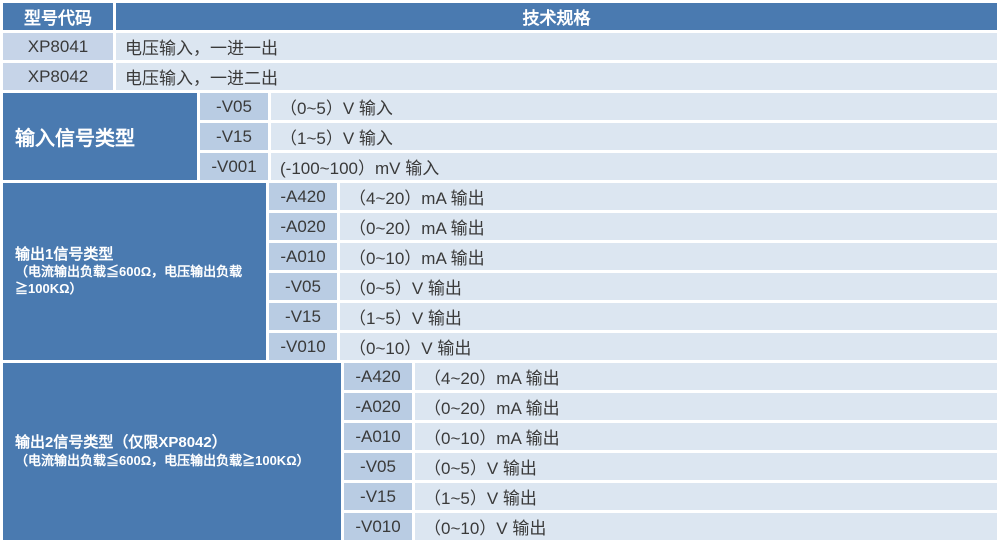 The image size is (1000, 544). I want to click on section-label-cell: 输出1信号类型 （电流输出负载≦600Ω，电压输出负载≧100KΩ）, so click(134, 271).